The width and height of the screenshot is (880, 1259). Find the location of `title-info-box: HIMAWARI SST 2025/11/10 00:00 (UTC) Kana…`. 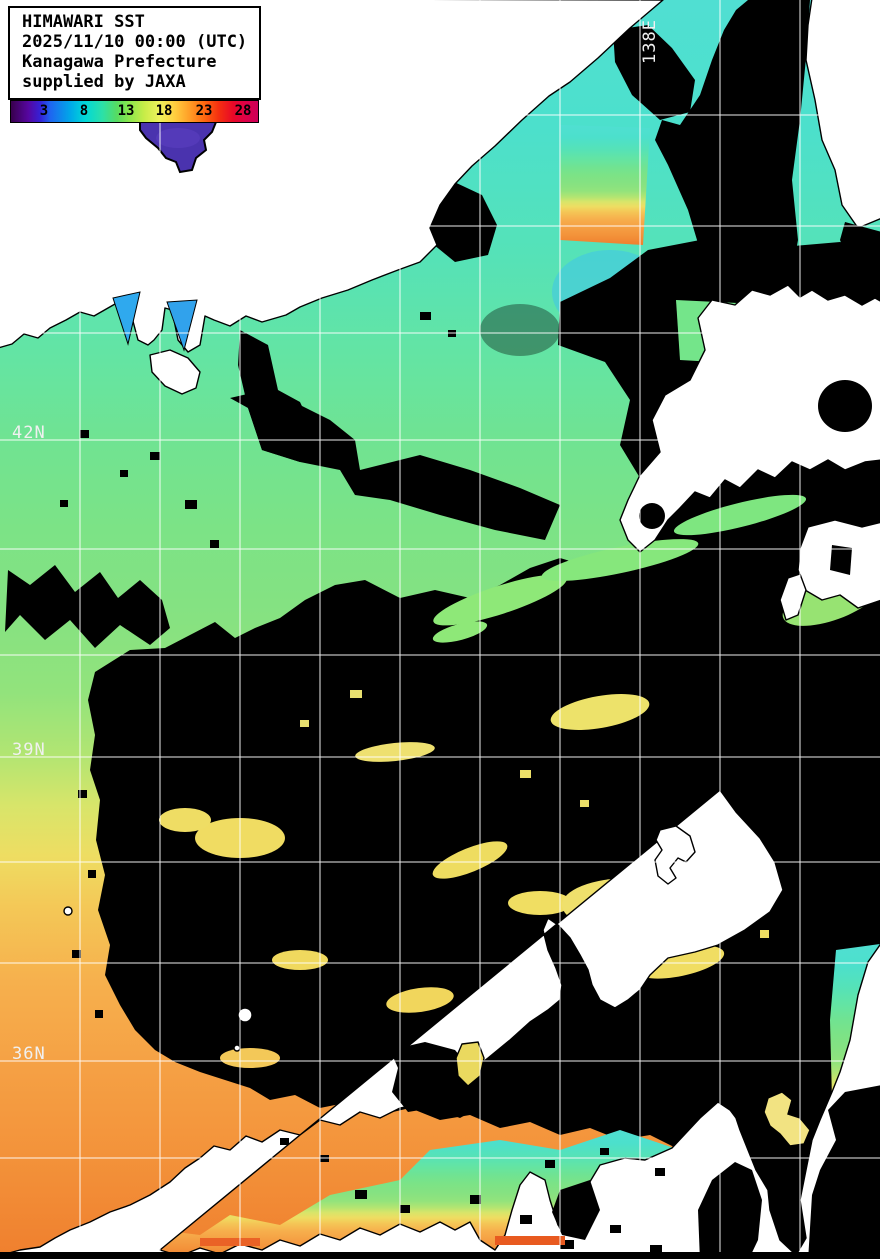

title-info-box: HIMAWARI SST 2025/11/10 00:00 (UTC) Kana… is located at coordinates (135, 53).